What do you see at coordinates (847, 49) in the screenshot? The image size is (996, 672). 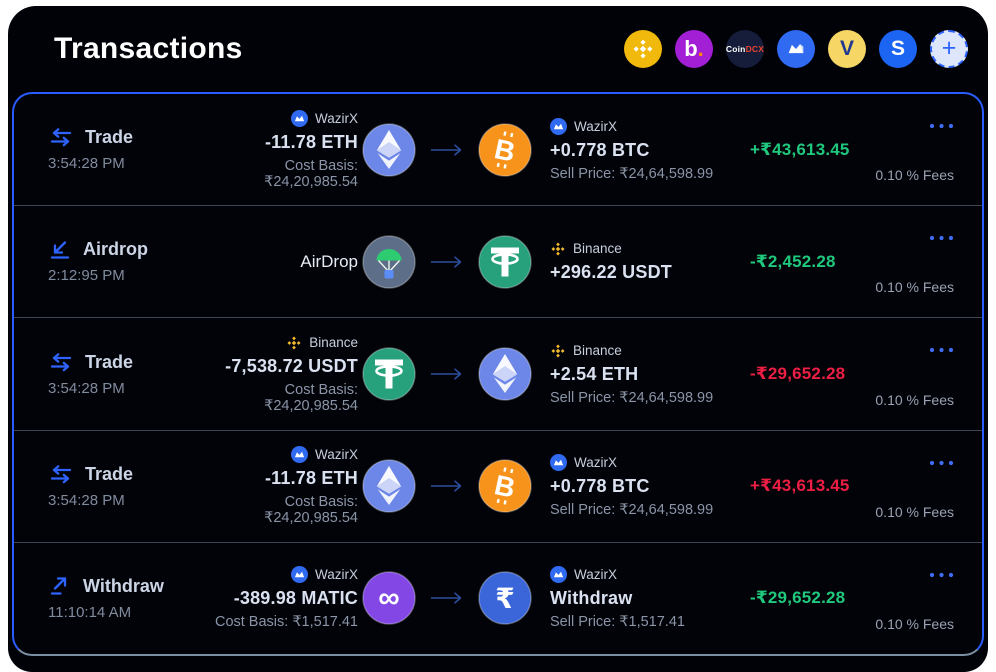 I see `v-exchange-icon: V` at bounding box center [847, 49].